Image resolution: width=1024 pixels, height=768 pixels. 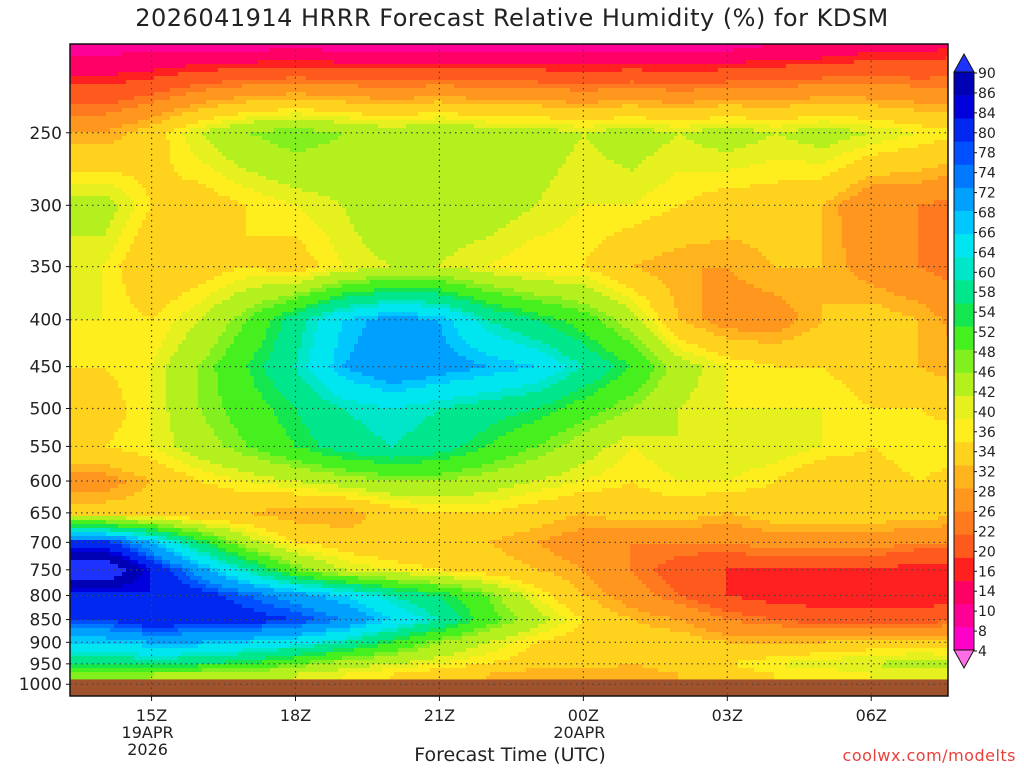 What do you see at coordinates (147, 749) in the screenshot?
I see `x-tick-sublabel: 2026` at bounding box center [147, 749].